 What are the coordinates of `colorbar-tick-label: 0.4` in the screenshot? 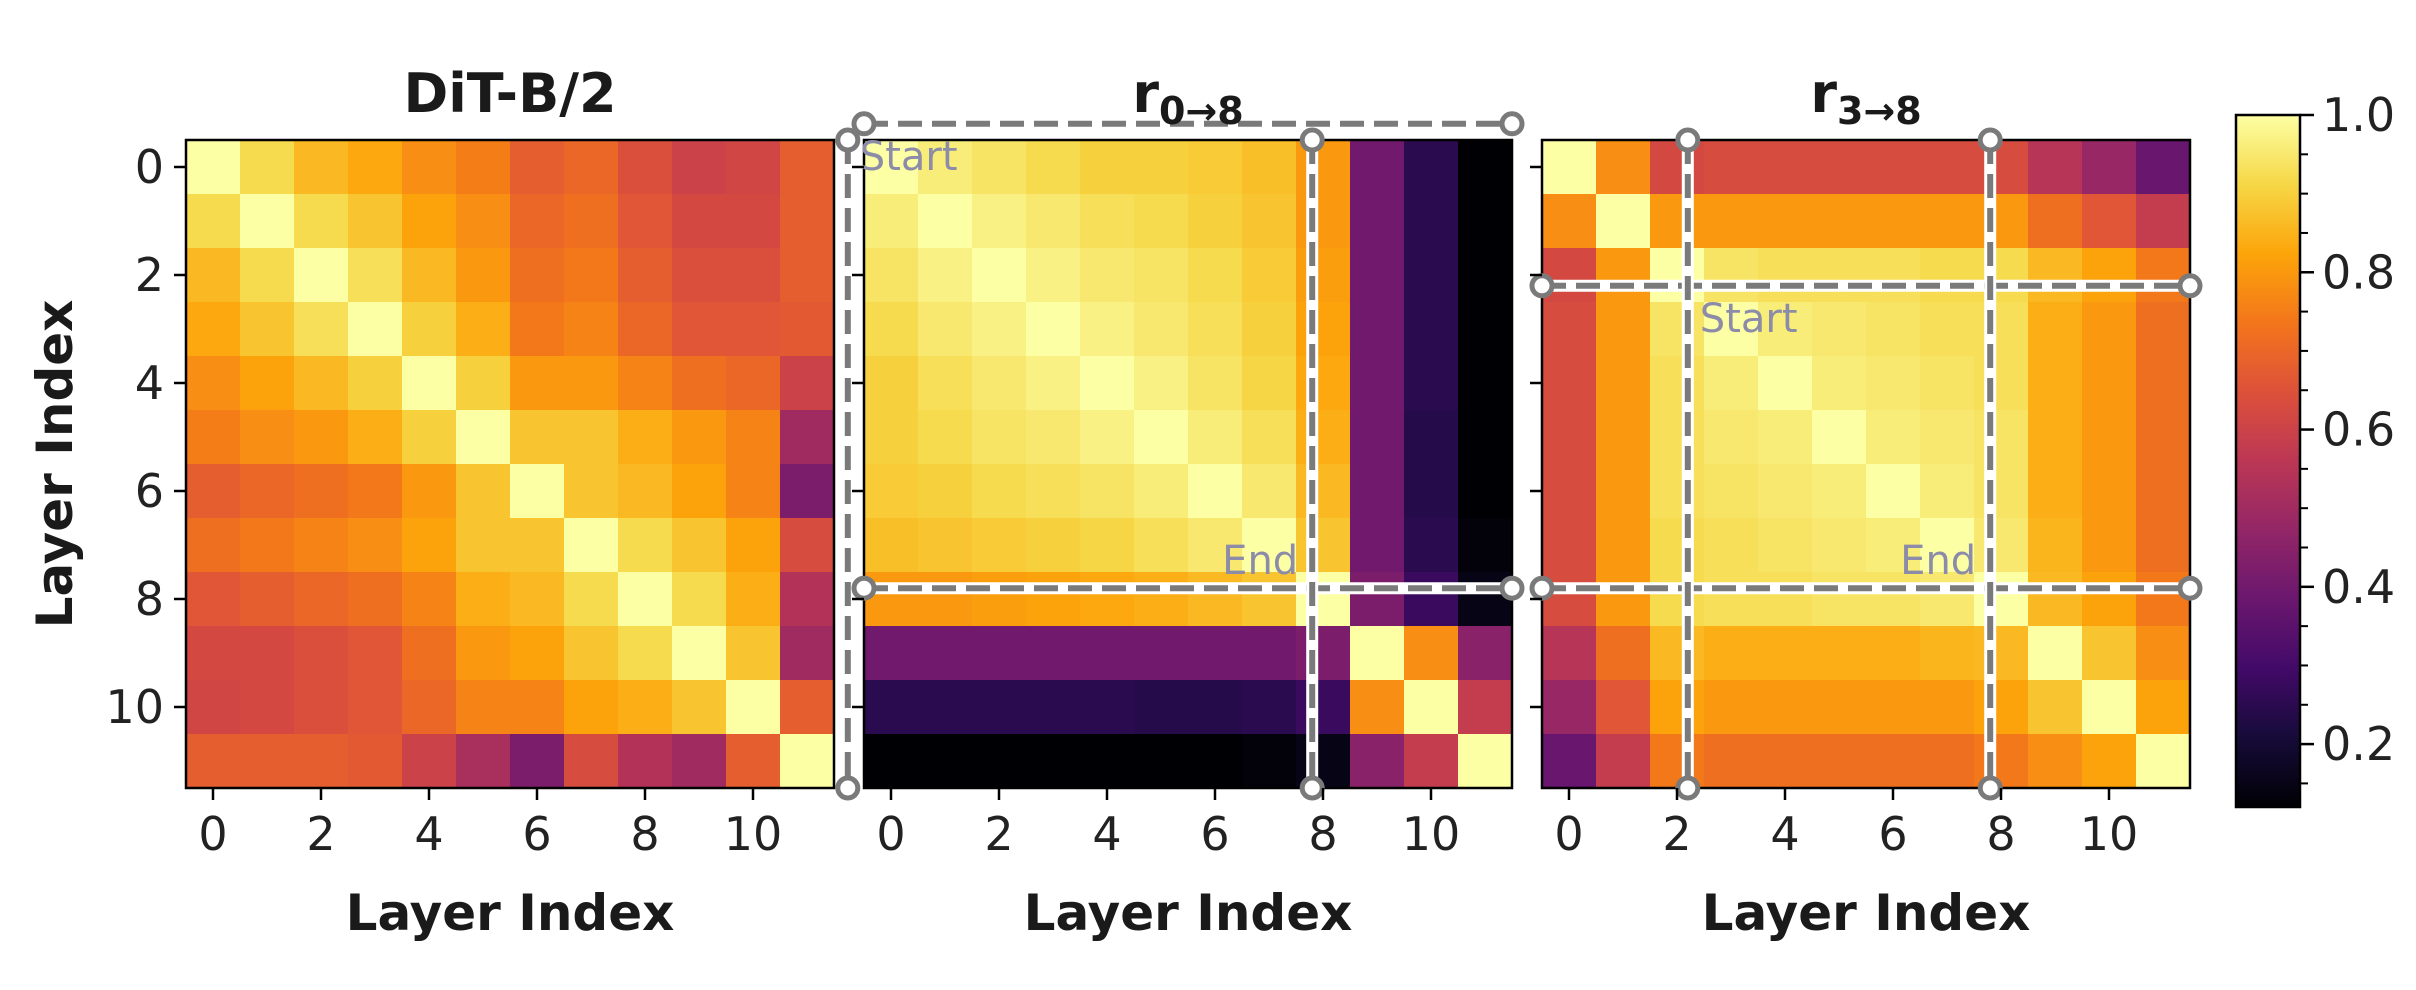 It's located at (2358, 587).